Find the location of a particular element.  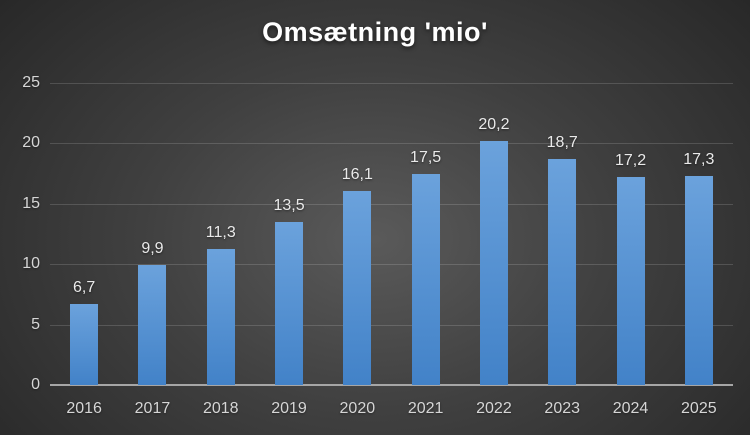

y-tick-label: 10 is located at coordinates (31, 264).